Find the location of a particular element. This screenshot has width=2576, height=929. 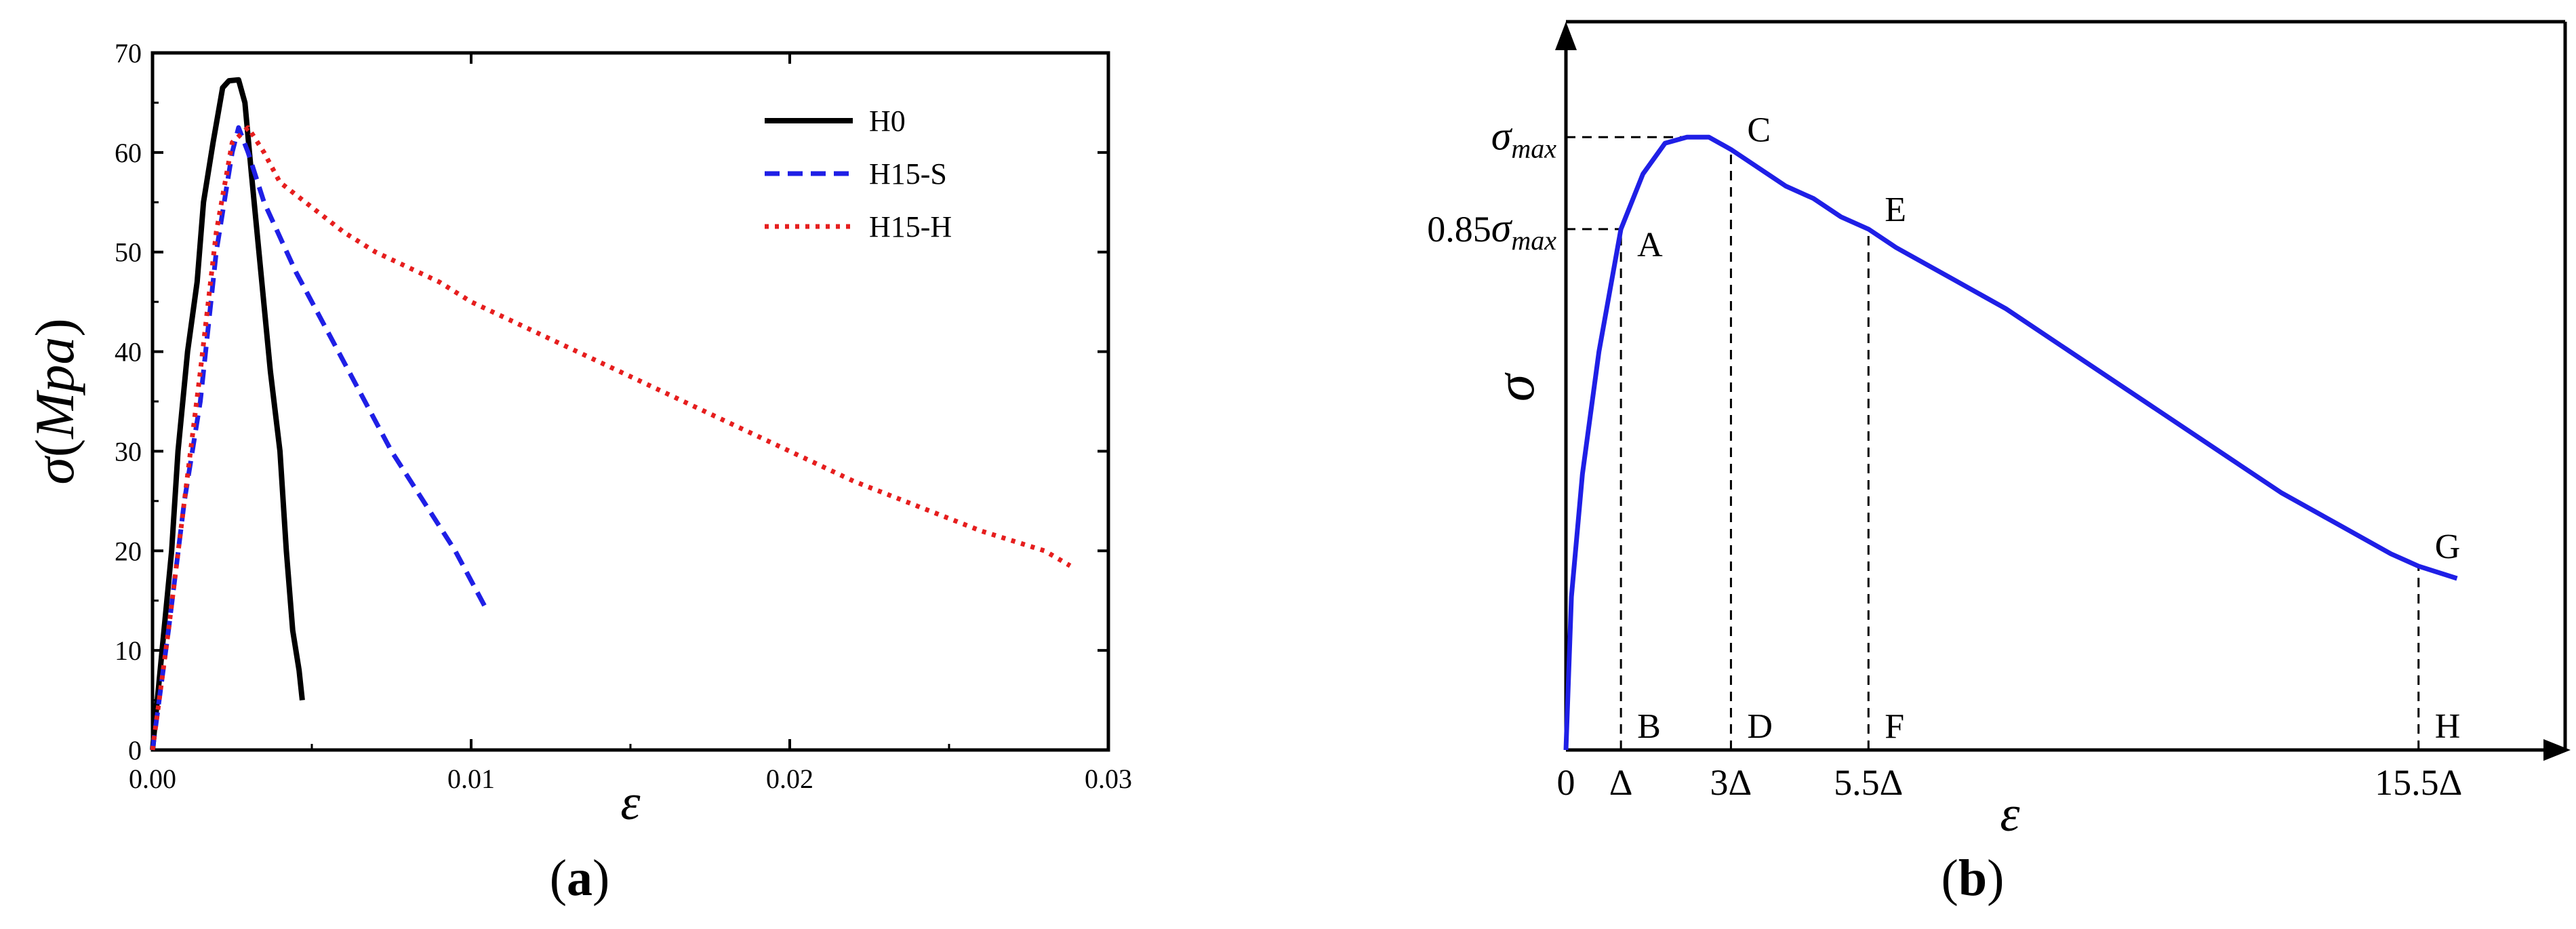

caption-a: (a) is located at coordinates (580, 878).